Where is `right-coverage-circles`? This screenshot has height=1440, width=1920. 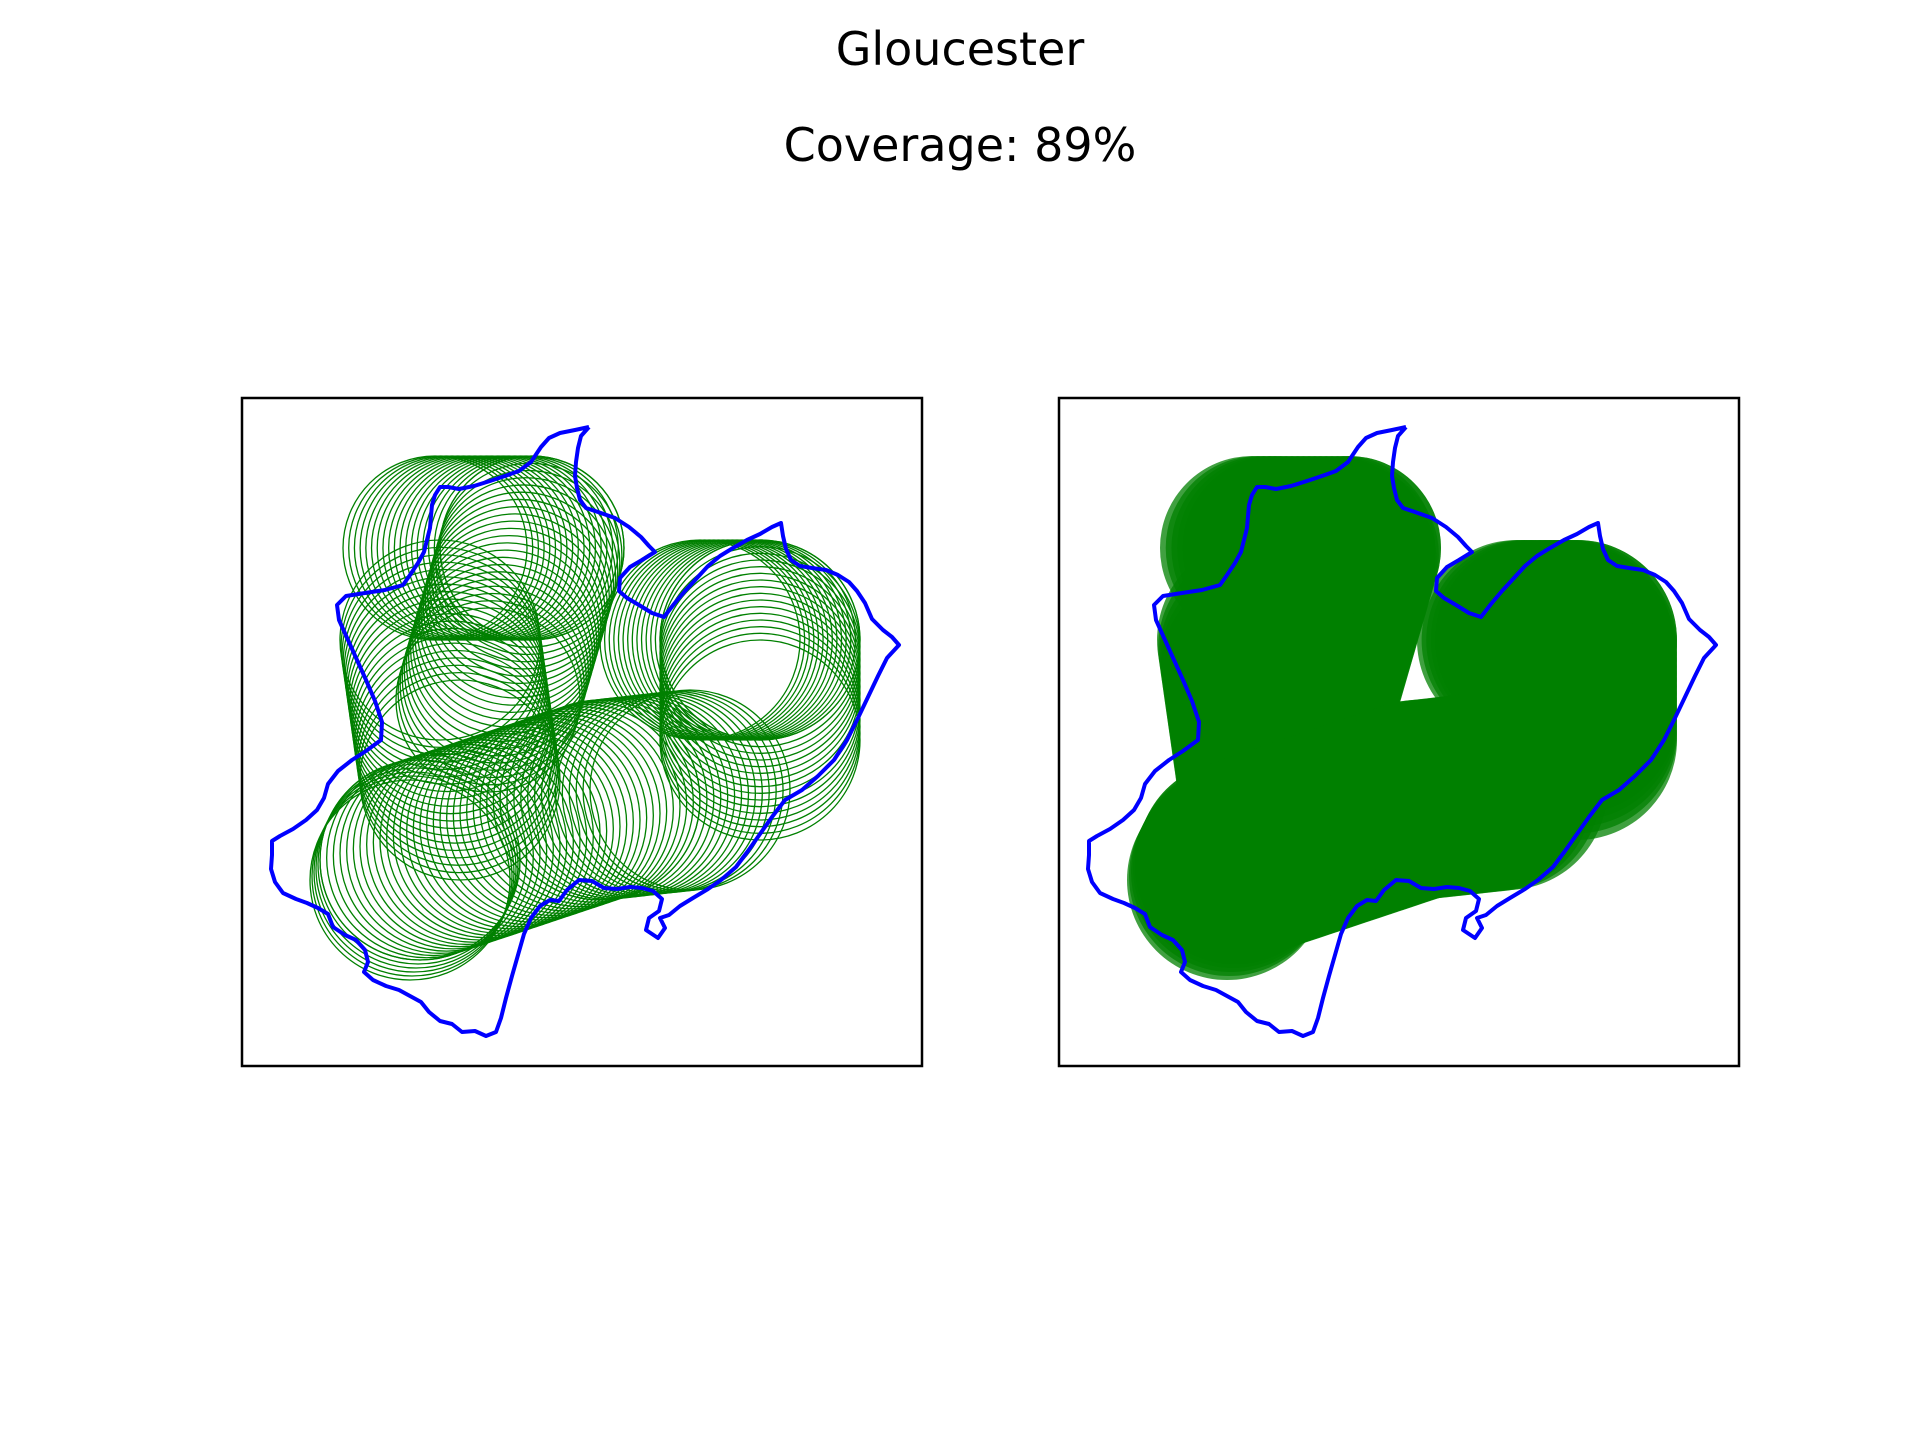
right-coverage-circles is located at coordinates (1402, 718).